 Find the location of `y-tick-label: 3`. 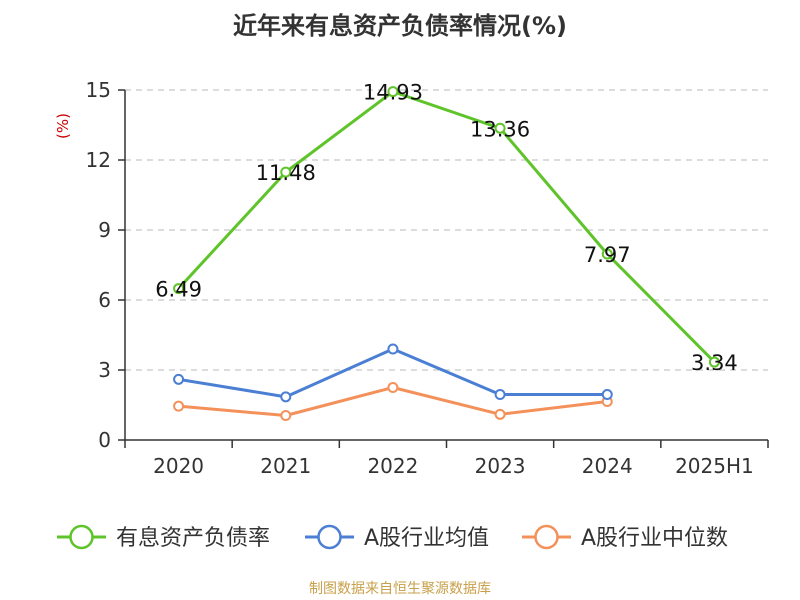

y-tick-label: 3 is located at coordinates (104, 370).